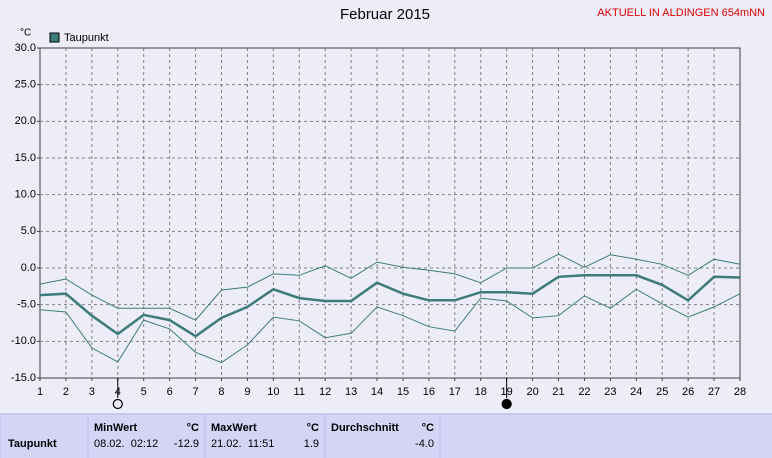  What do you see at coordinates (429, 392) in the screenshot?
I see `x-tick-label: 16` at bounding box center [429, 392].